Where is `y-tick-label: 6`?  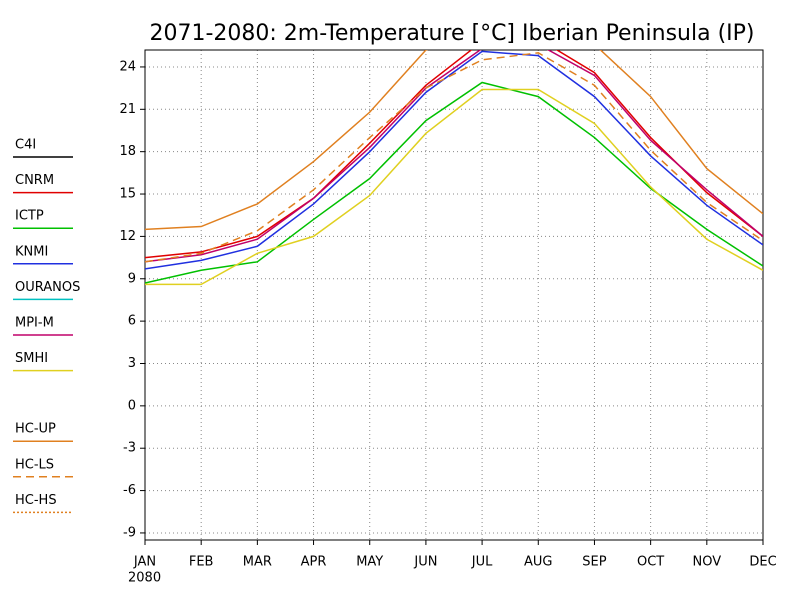 y-tick-label: 6 is located at coordinates (132, 321).